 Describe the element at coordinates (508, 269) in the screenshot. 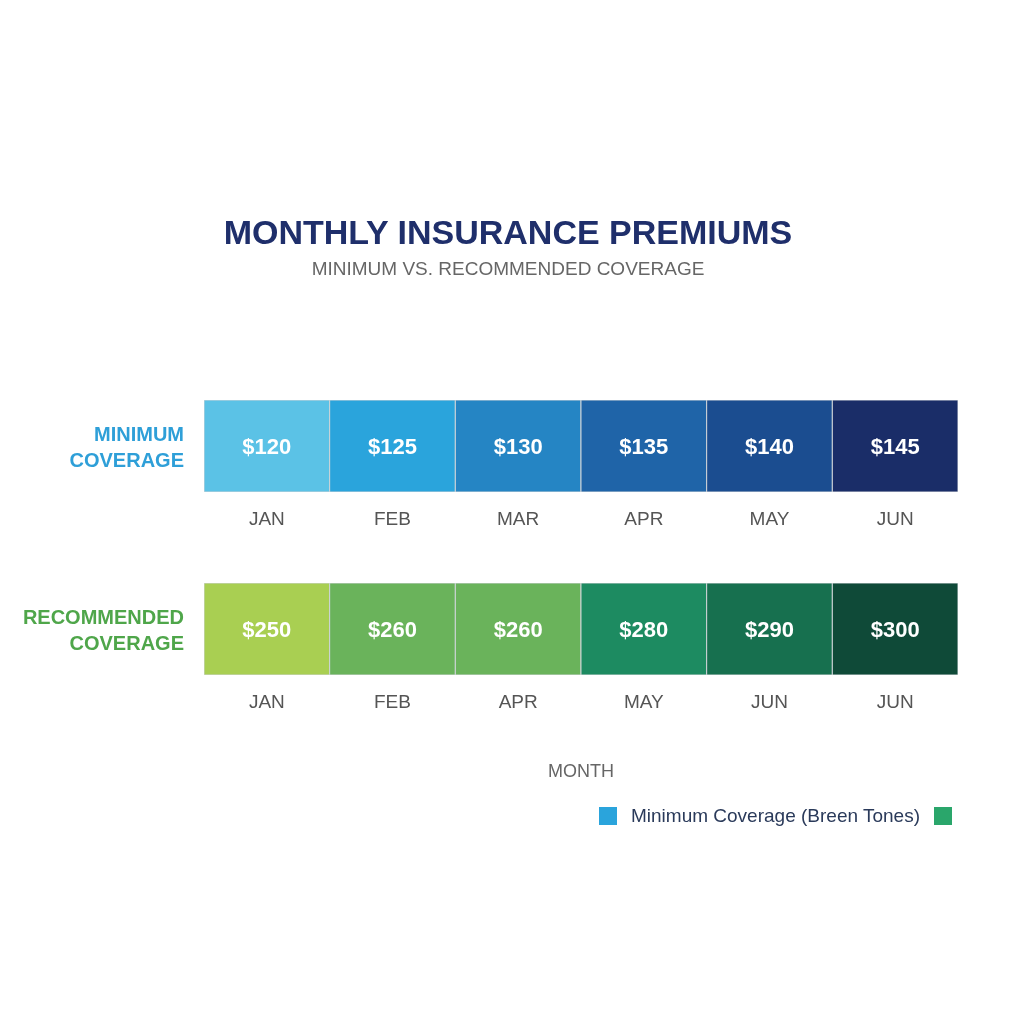

I see `chart-subtitle: MINIMUM VS. RECOMMENDED COVERAGE` at that location.